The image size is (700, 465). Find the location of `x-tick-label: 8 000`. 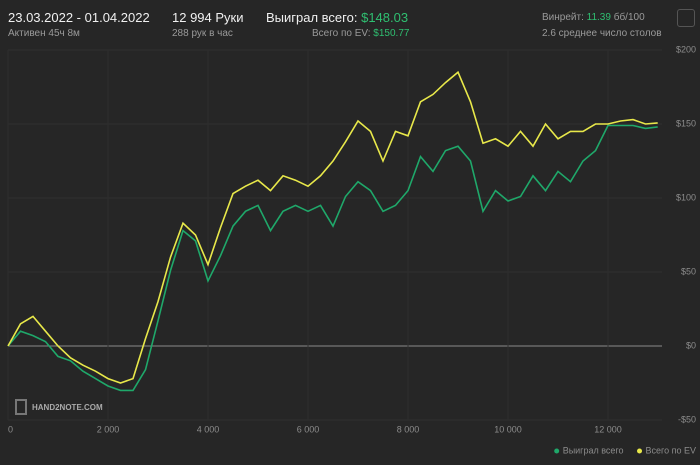

x-tick-label: 8 000 is located at coordinates (408, 429).